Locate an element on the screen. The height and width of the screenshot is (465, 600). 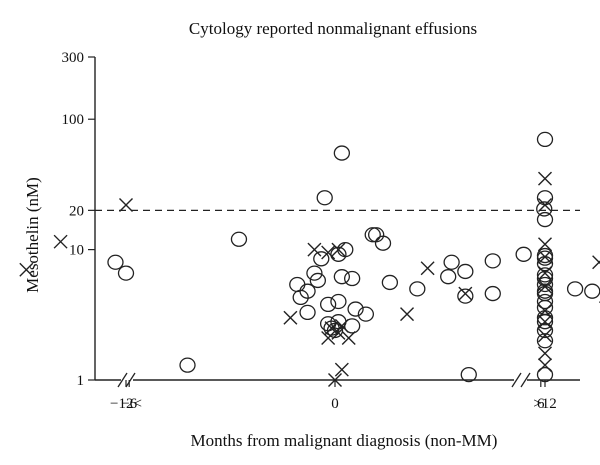
y-tick-label: 20 is located at coordinates (76, 211).